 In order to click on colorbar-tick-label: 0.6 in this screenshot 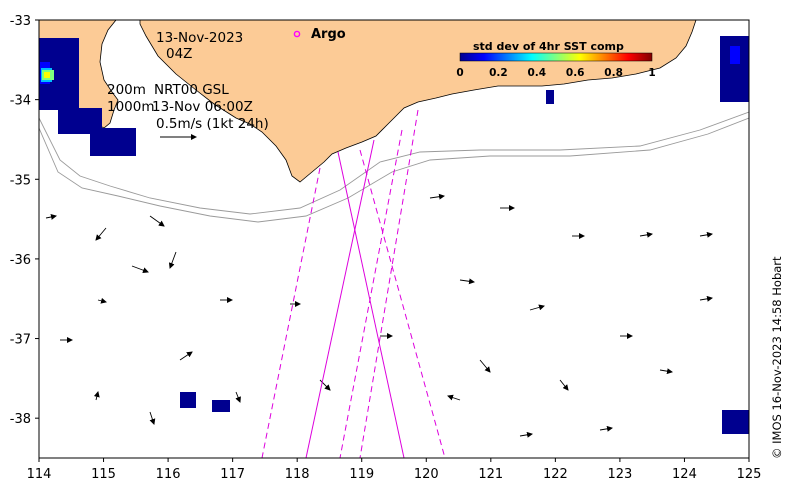, I will do `click(575, 73)`.